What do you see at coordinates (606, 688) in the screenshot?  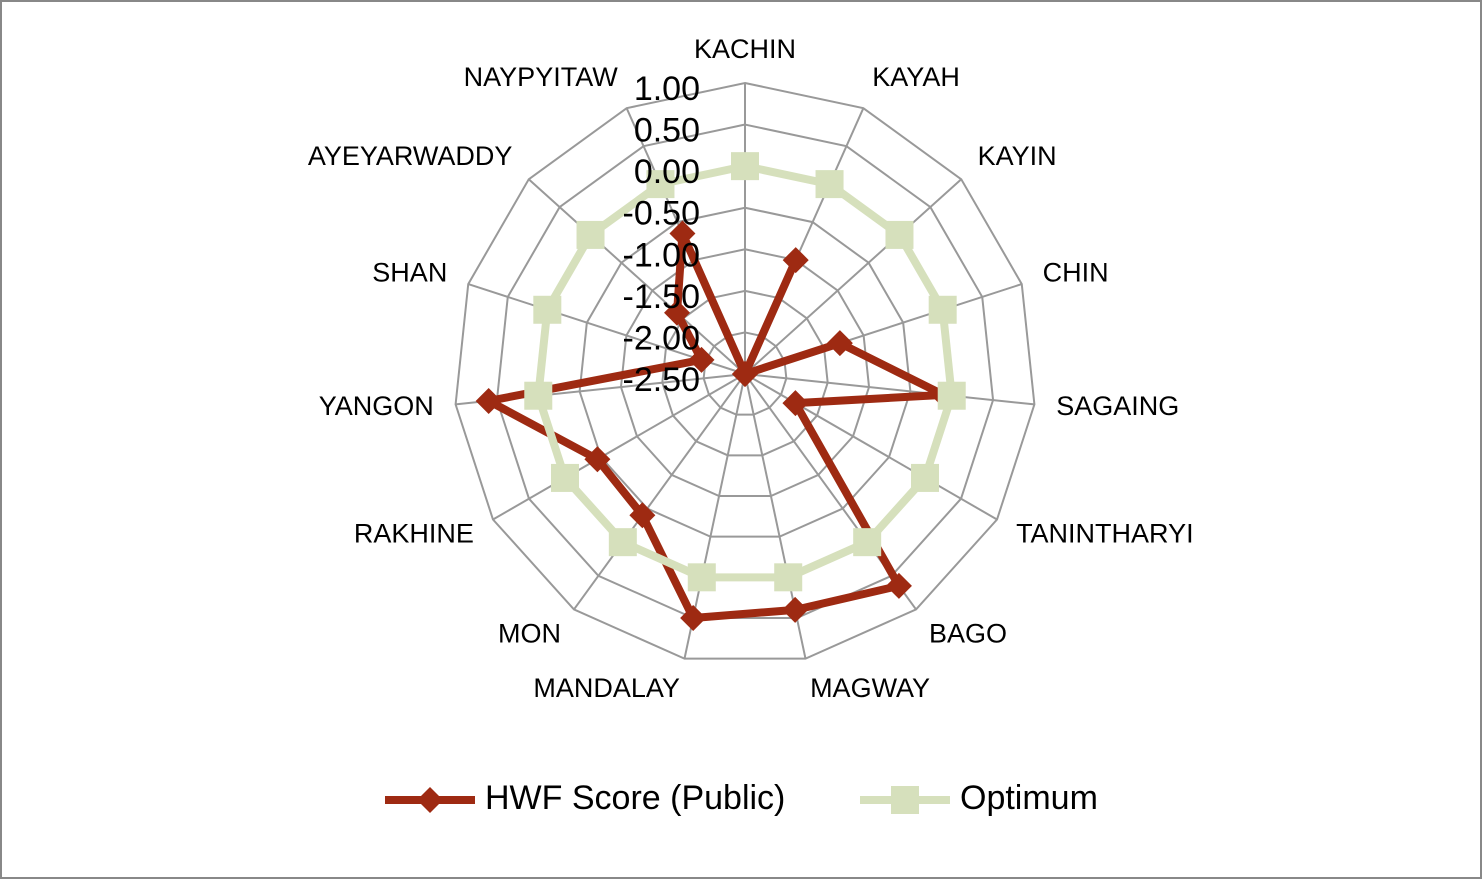 I see `category-label: MANDALAY` at bounding box center [606, 688].